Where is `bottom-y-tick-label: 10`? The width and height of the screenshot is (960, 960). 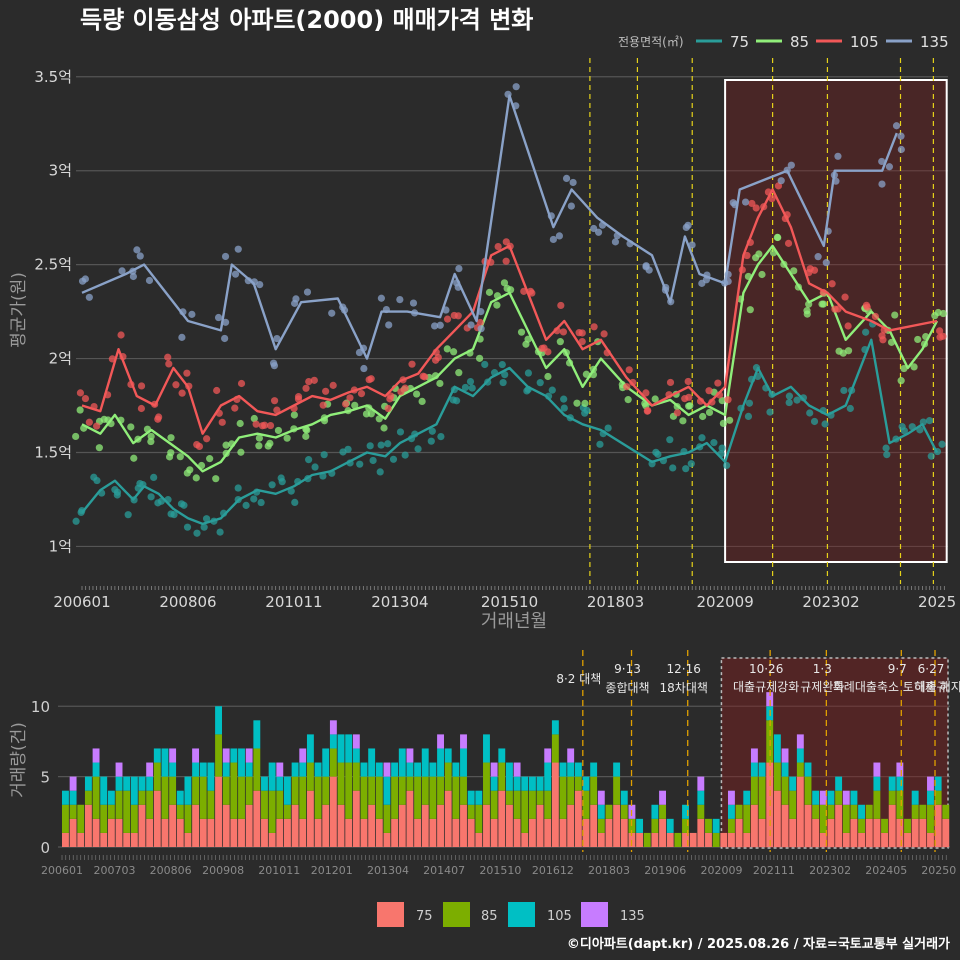 bottom-y-tick-label: 10 is located at coordinates (40, 707).